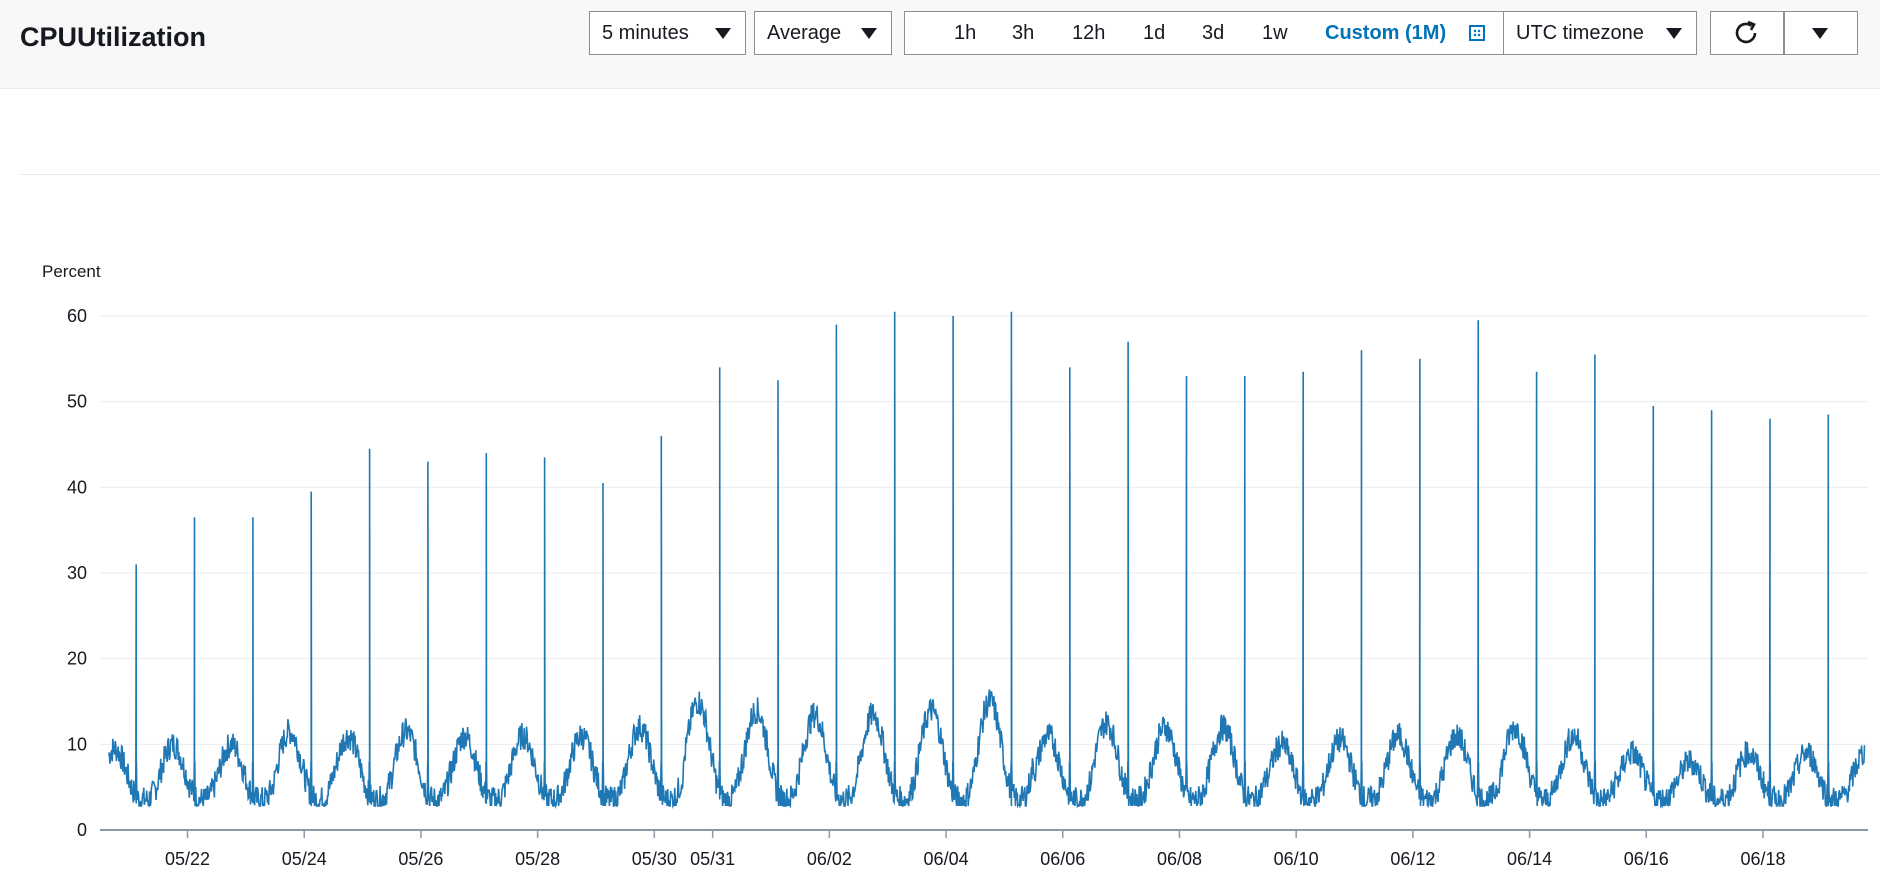 The width and height of the screenshot is (1880, 878). I want to click on x-tick-label: 05/31, so click(712, 859).